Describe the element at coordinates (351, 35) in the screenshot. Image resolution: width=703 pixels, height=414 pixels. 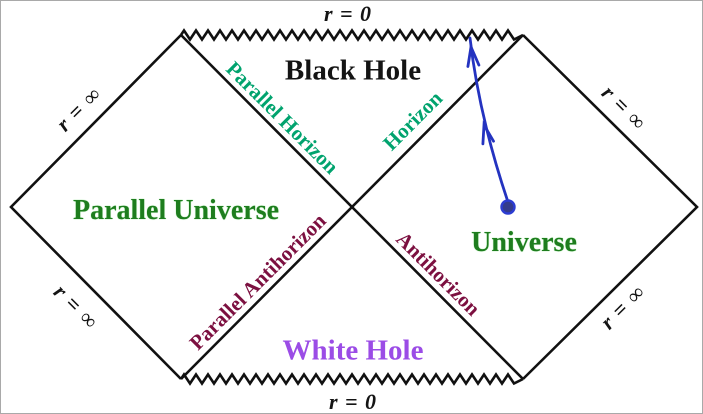
I see `singularity-zigzag-top` at that location.